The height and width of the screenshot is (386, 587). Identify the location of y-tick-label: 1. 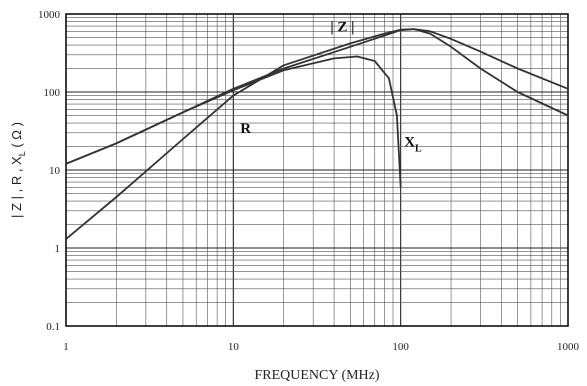
(58, 249).